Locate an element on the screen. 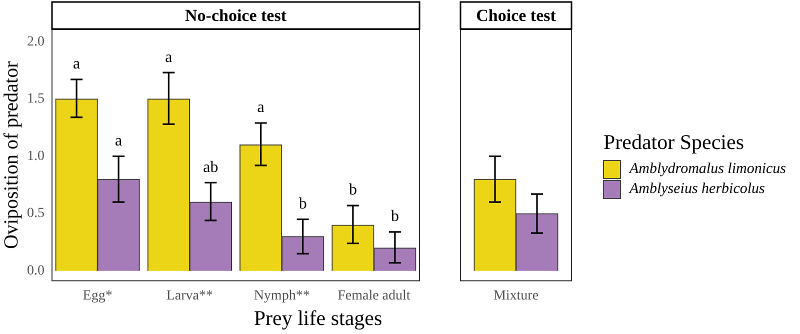 The image size is (800, 334). x-tick-label: Larva** is located at coordinates (190, 296).